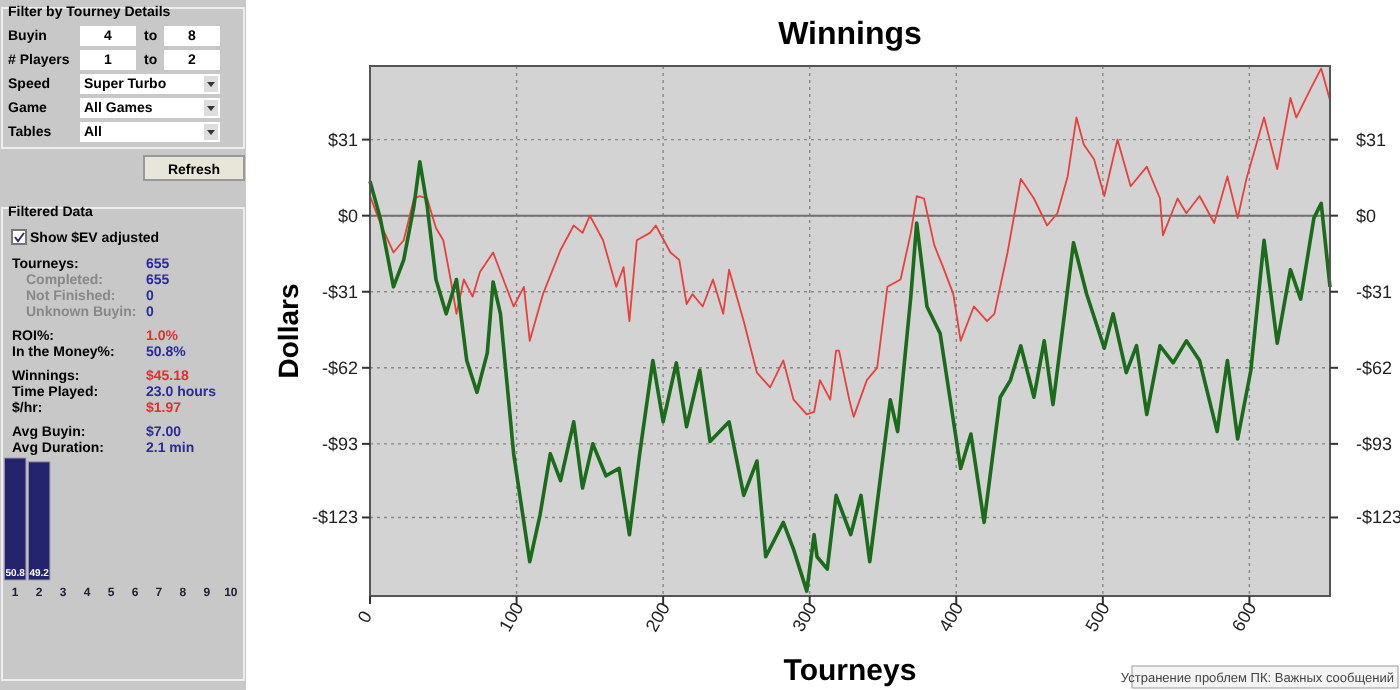  Describe the element at coordinates (339, 291) in the screenshot. I see `y-tick-label: -$31` at that location.